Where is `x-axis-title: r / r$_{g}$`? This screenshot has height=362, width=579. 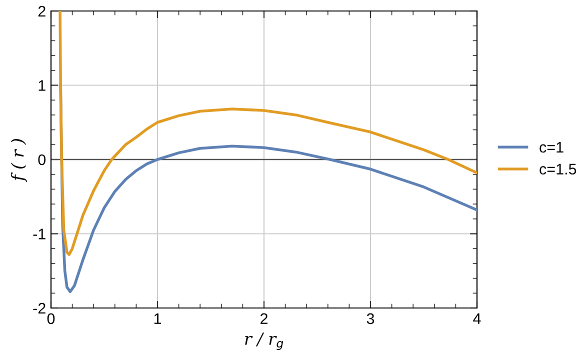 x-axis-title: r / r$_{g}$ is located at coordinates (264, 341).